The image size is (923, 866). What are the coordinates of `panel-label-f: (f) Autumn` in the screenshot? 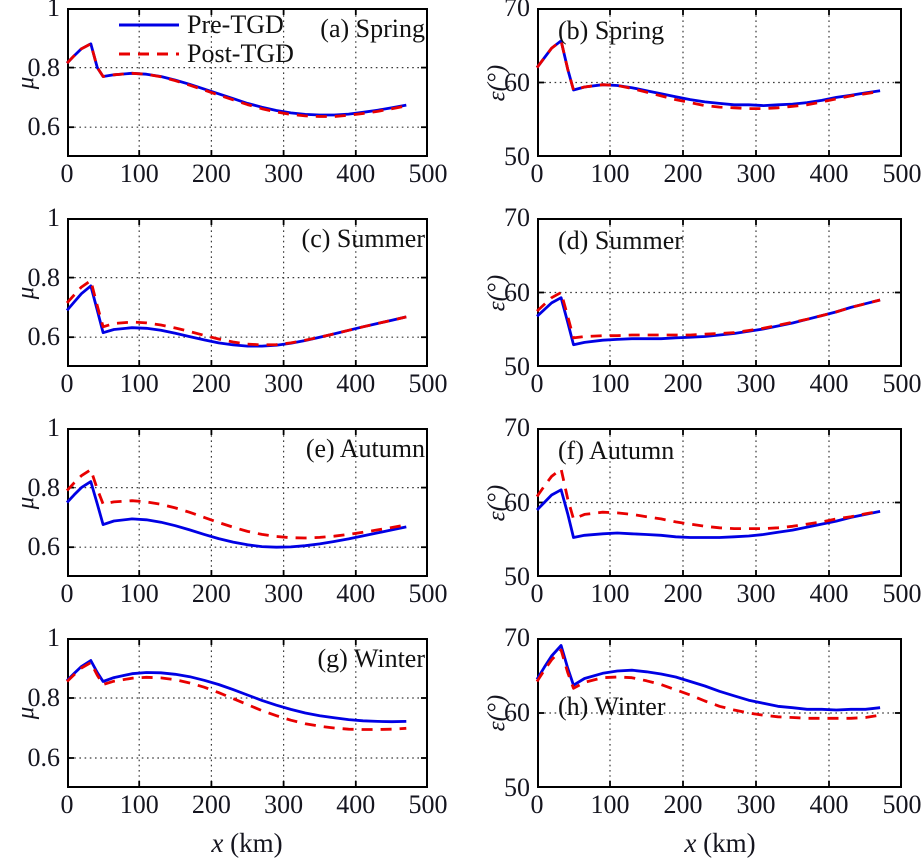 It's located at (616, 450).